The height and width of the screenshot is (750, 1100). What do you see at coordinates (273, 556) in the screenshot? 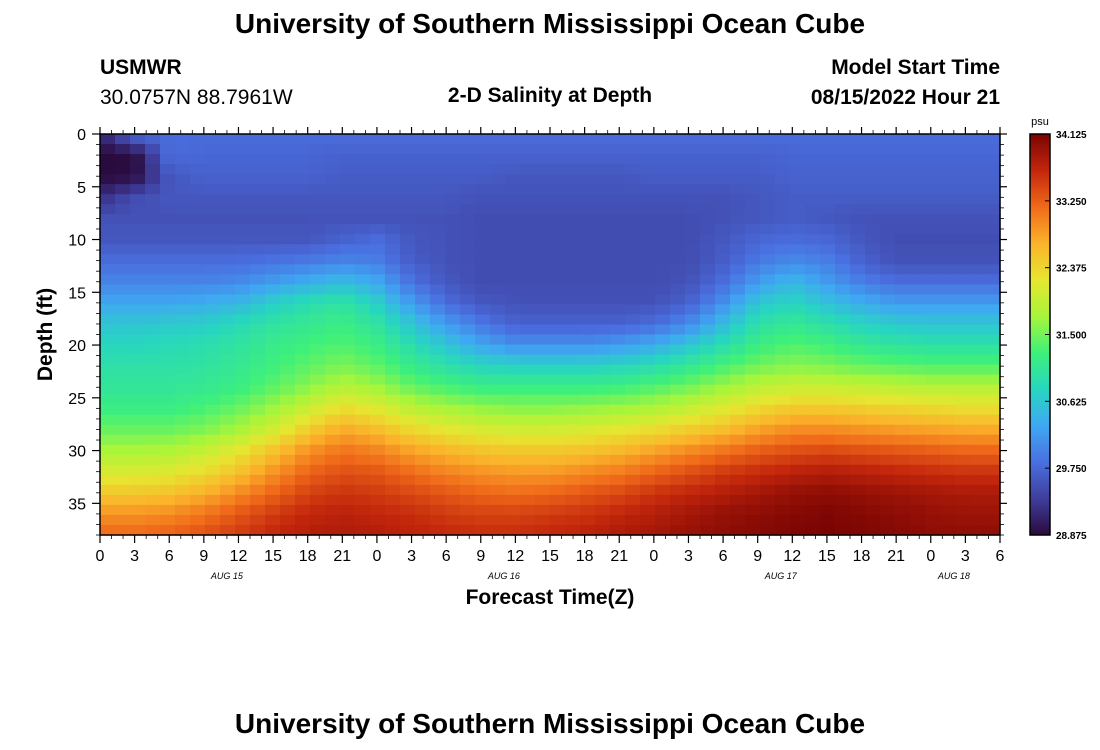
I see `x-tick-label: 15` at bounding box center [273, 556].